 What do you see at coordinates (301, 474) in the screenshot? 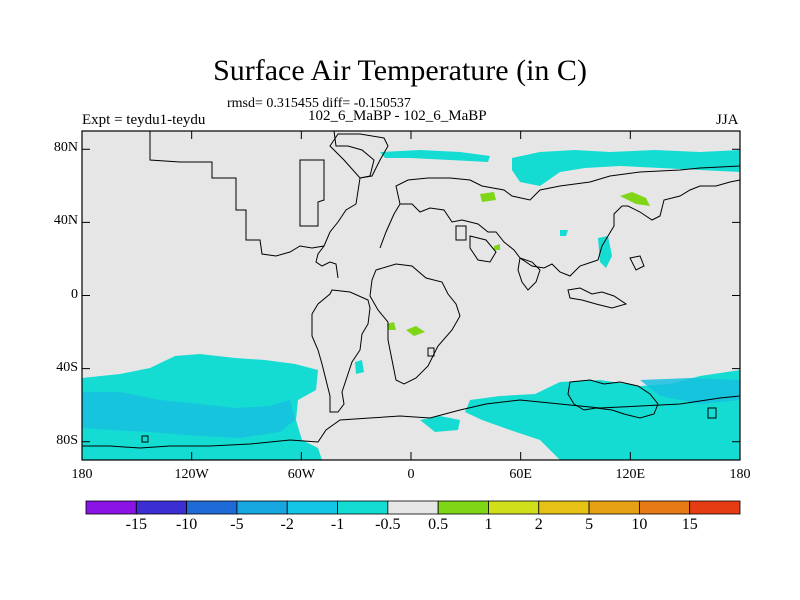
I see `x-tick-label: 60W` at bounding box center [301, 474].